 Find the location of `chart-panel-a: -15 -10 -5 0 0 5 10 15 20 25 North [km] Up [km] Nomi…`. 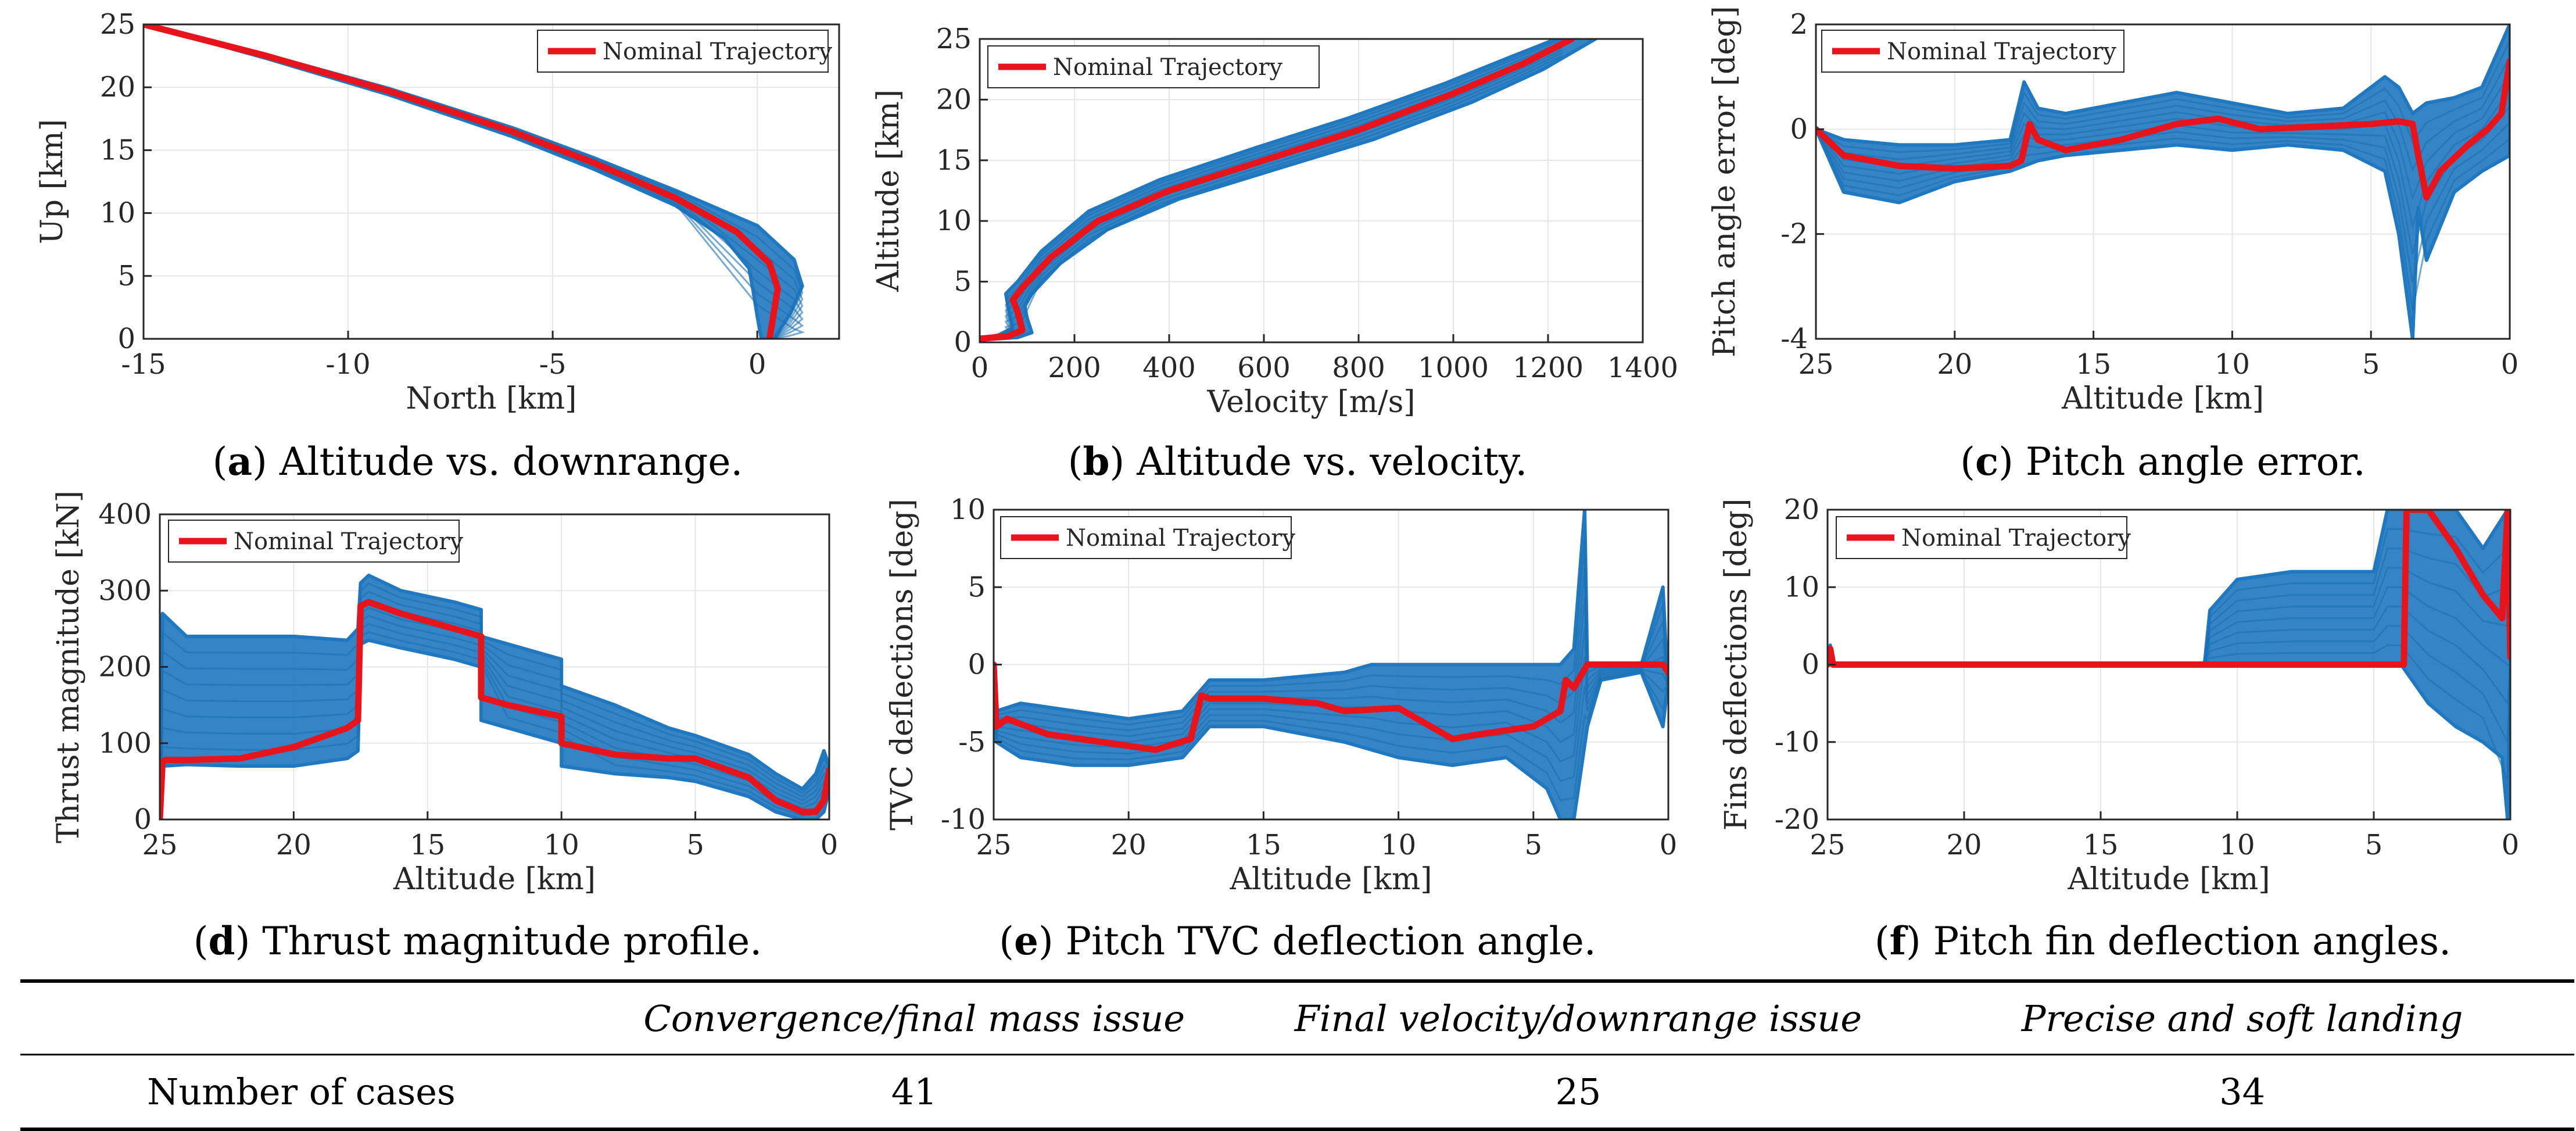

chart-panel-a: -15 -10 -5 0 0 5 10 15 20 25 North [km] Up [km] Nomi… is located at coordinates (437, 212).